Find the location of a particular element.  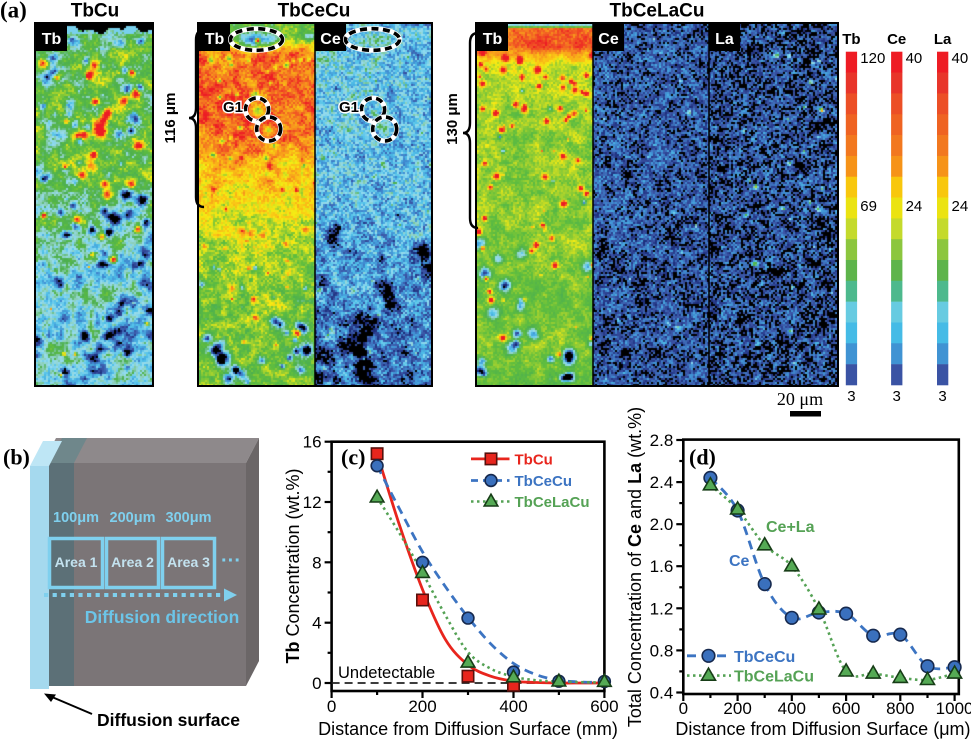

svg-text: 0.8 is located at coordinates (662, 650).